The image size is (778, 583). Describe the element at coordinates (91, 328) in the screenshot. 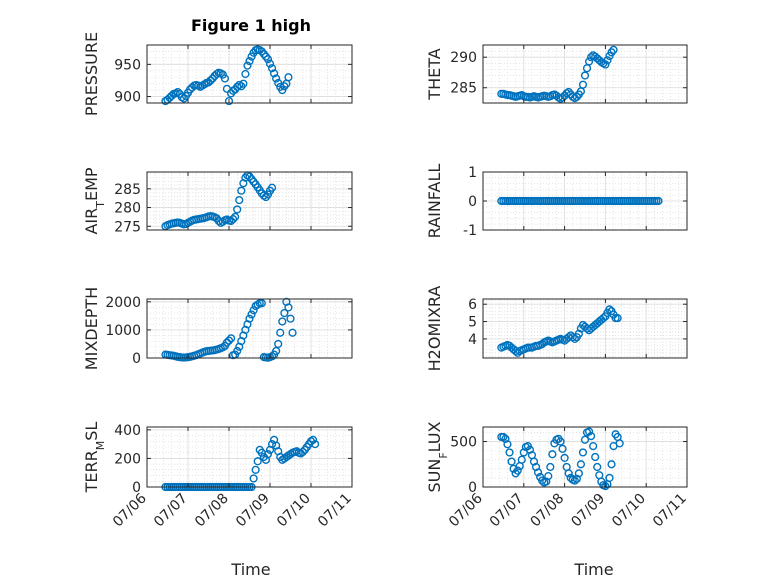

I see `y-axis-label: MIXDEPTH` at that location.